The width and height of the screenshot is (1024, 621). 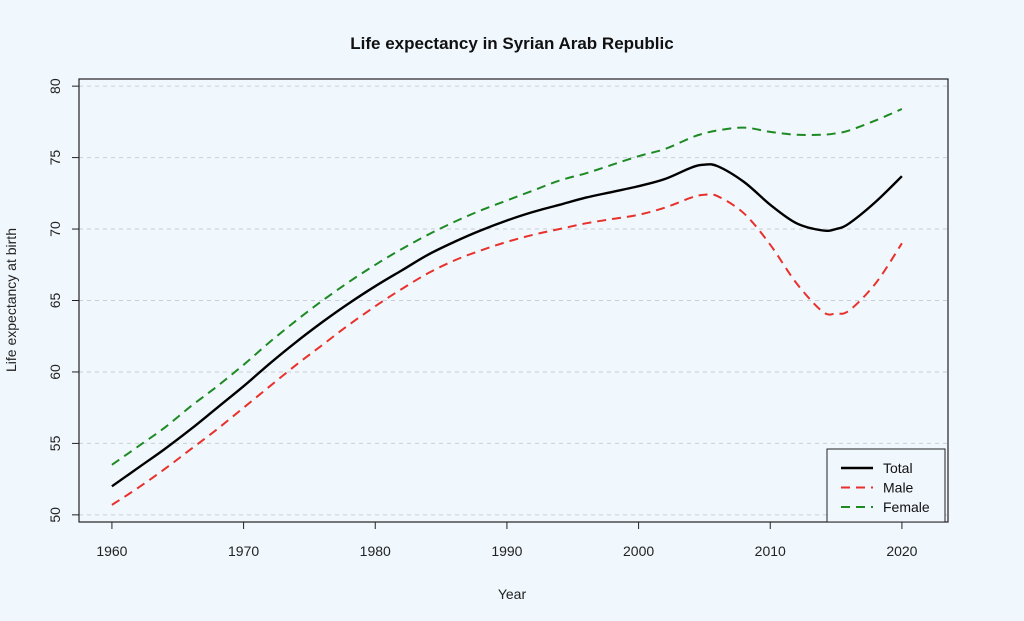 I want to click on legend-box, so click(x=886, y=485).